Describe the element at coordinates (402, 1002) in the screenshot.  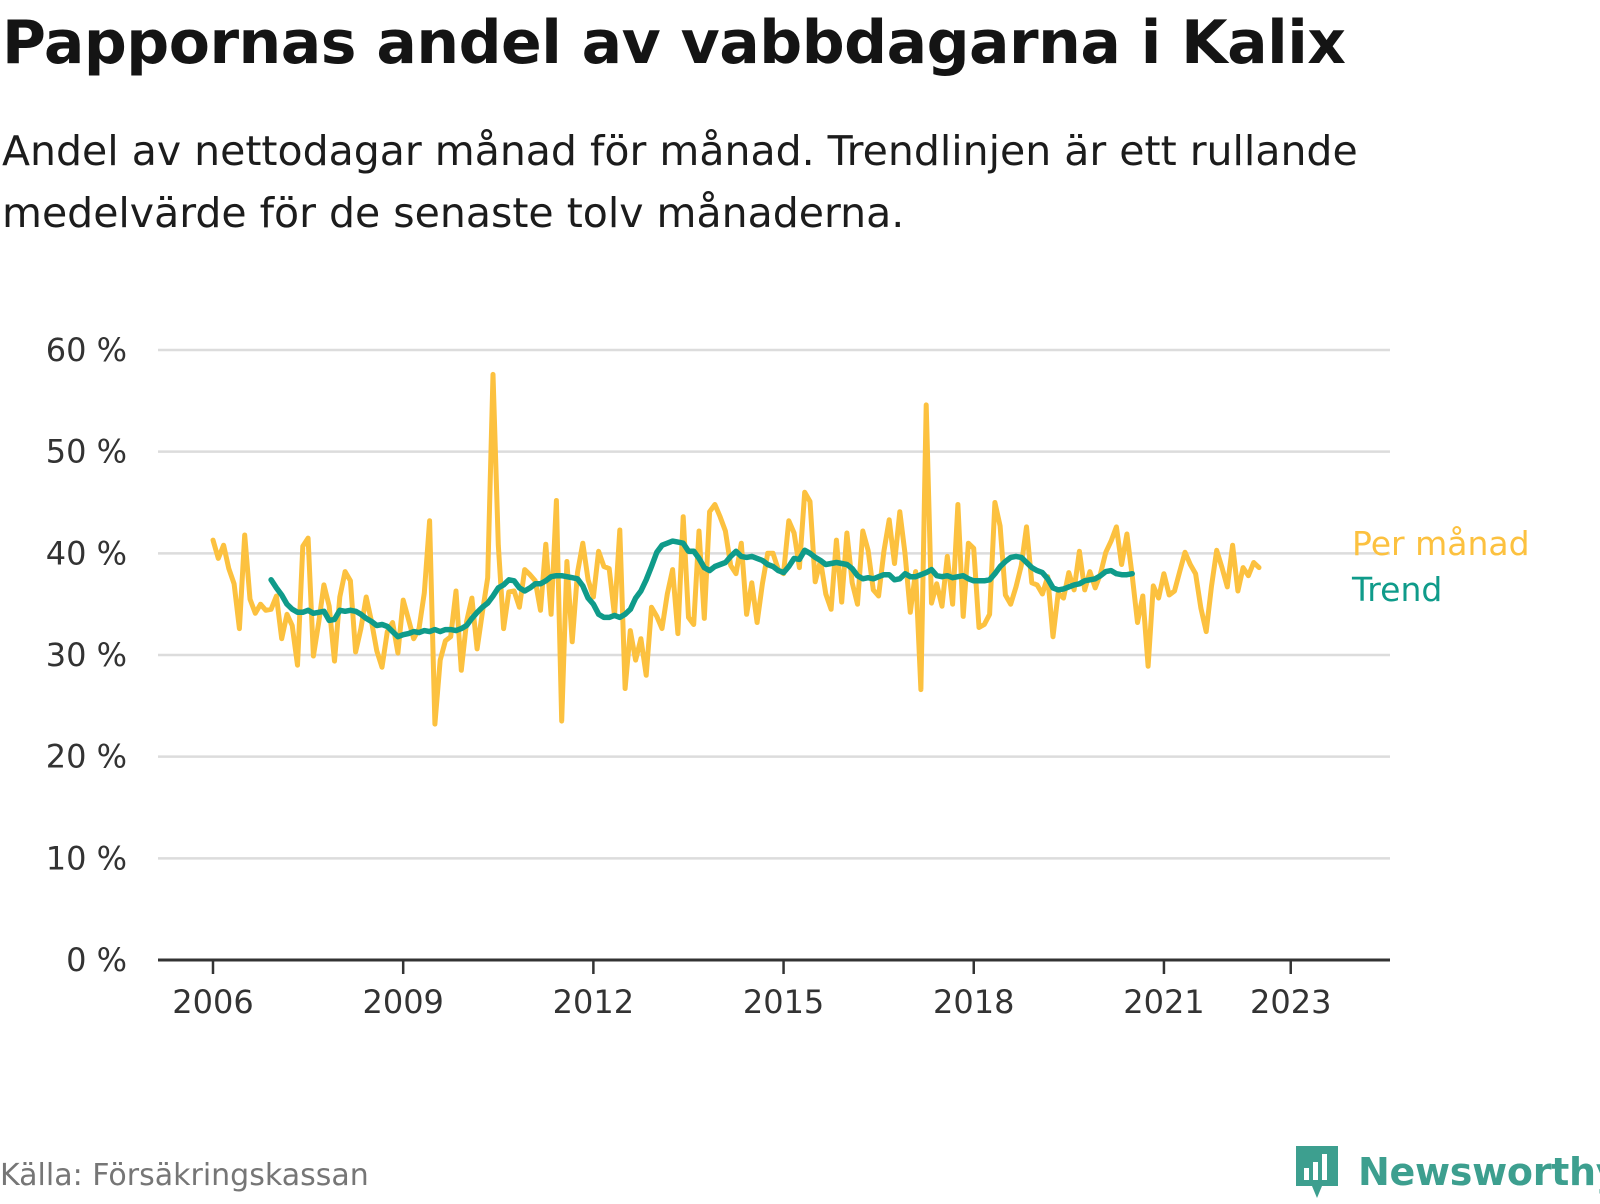
I see `x-tick-label: 2009` at that location.